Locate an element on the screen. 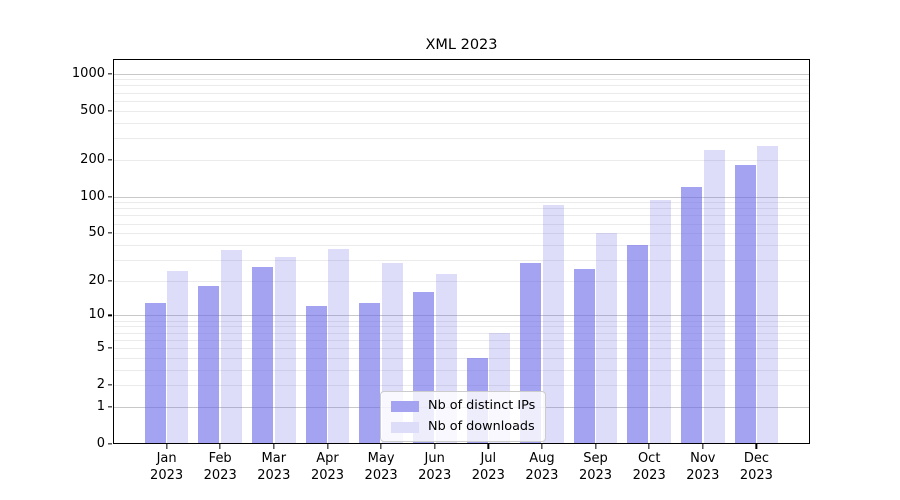 The width and height of the screenshot is (900, 500). x-tick-label: Sep 2023 is located at coordinates (595, 467).